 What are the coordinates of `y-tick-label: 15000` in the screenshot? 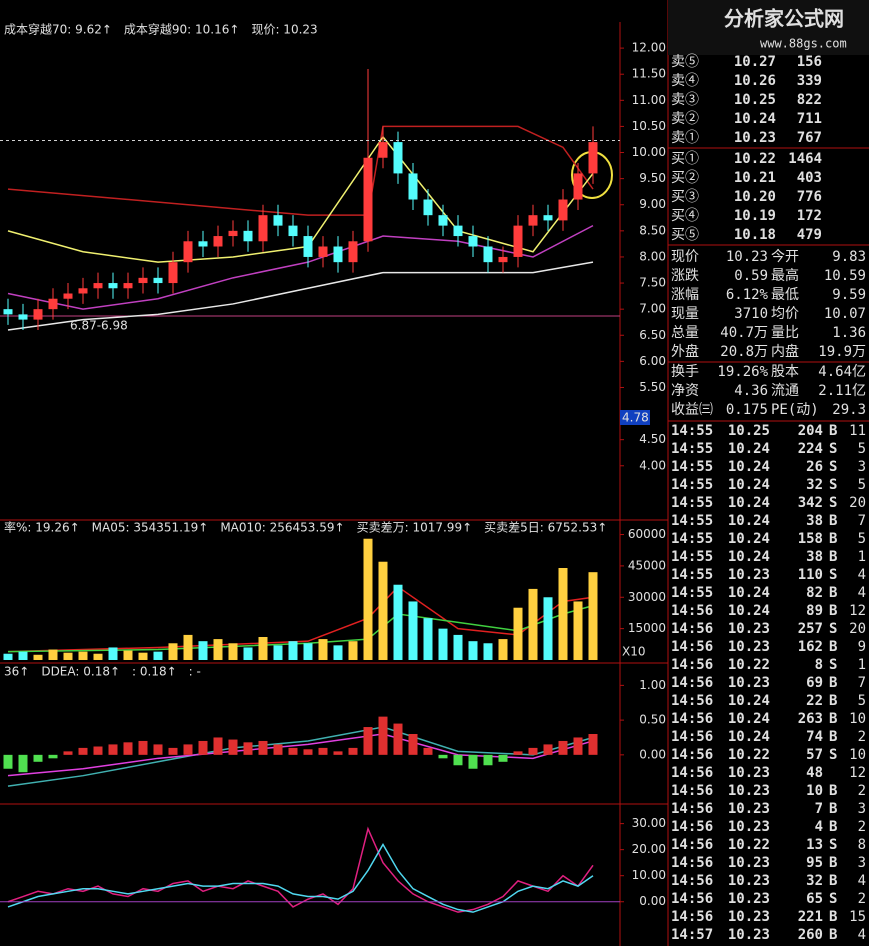 It's located at (647, 628).